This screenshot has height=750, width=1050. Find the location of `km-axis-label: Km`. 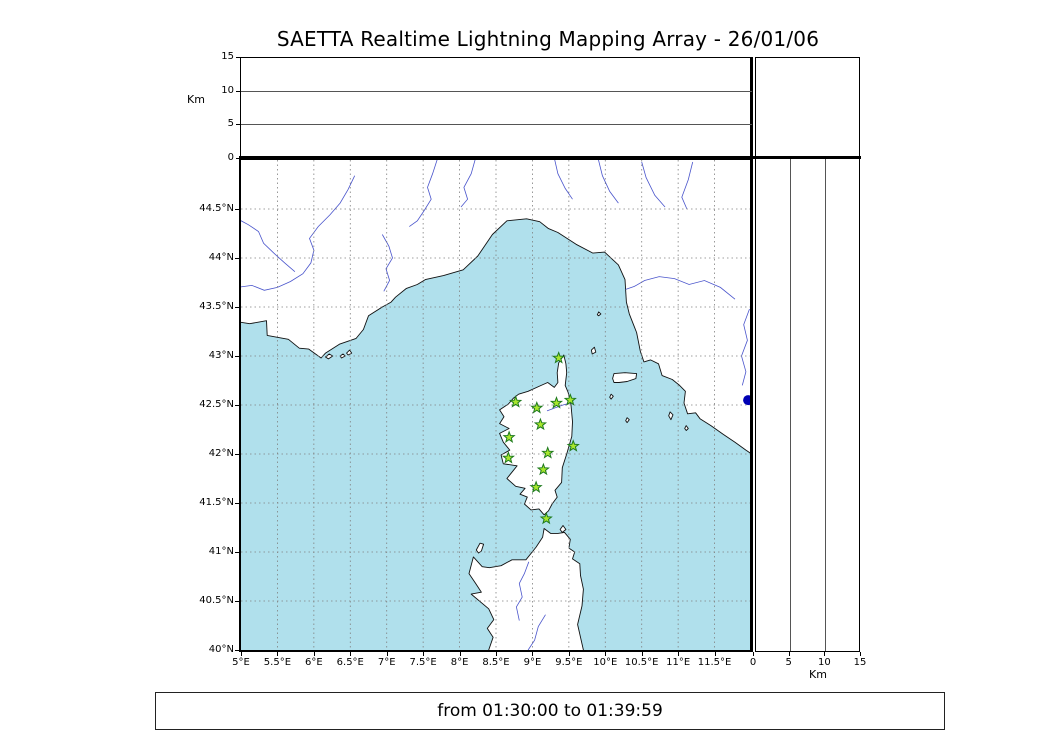

km-axis-label: Km is located at coordinates (196, 99).